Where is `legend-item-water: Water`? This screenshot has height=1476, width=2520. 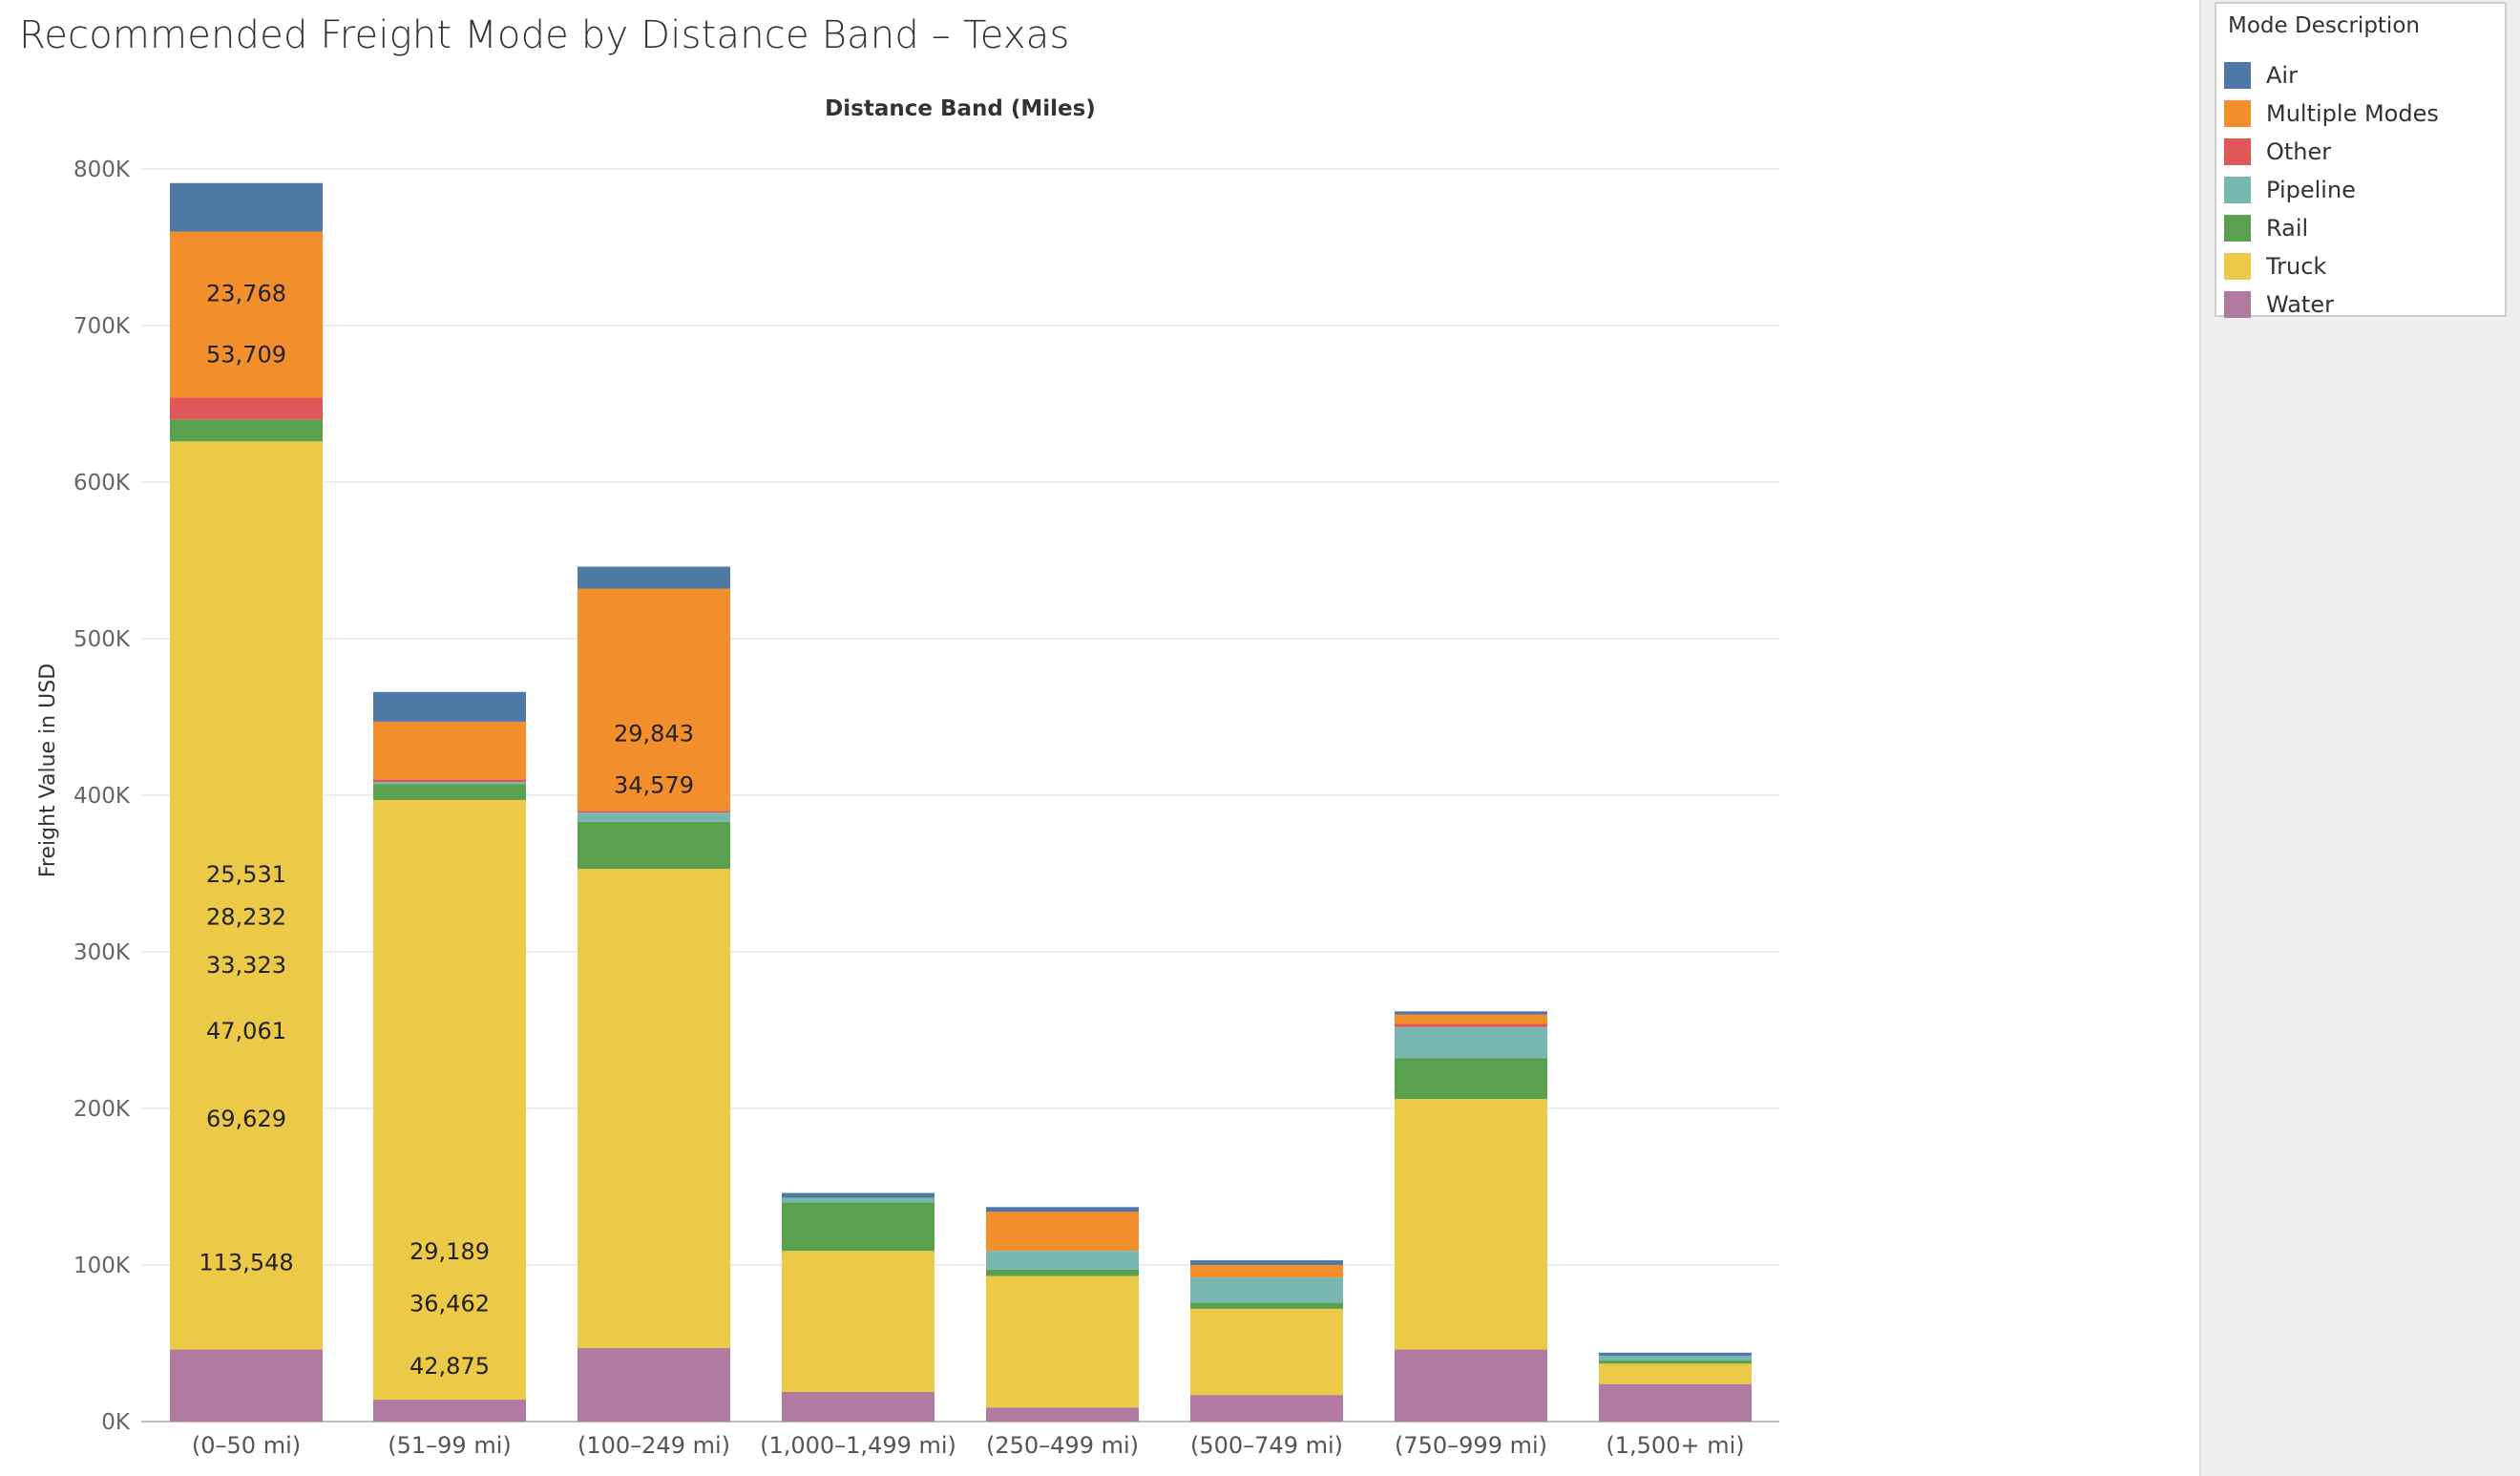
legend-item-water: Water is located at coordinates (2362, 305).